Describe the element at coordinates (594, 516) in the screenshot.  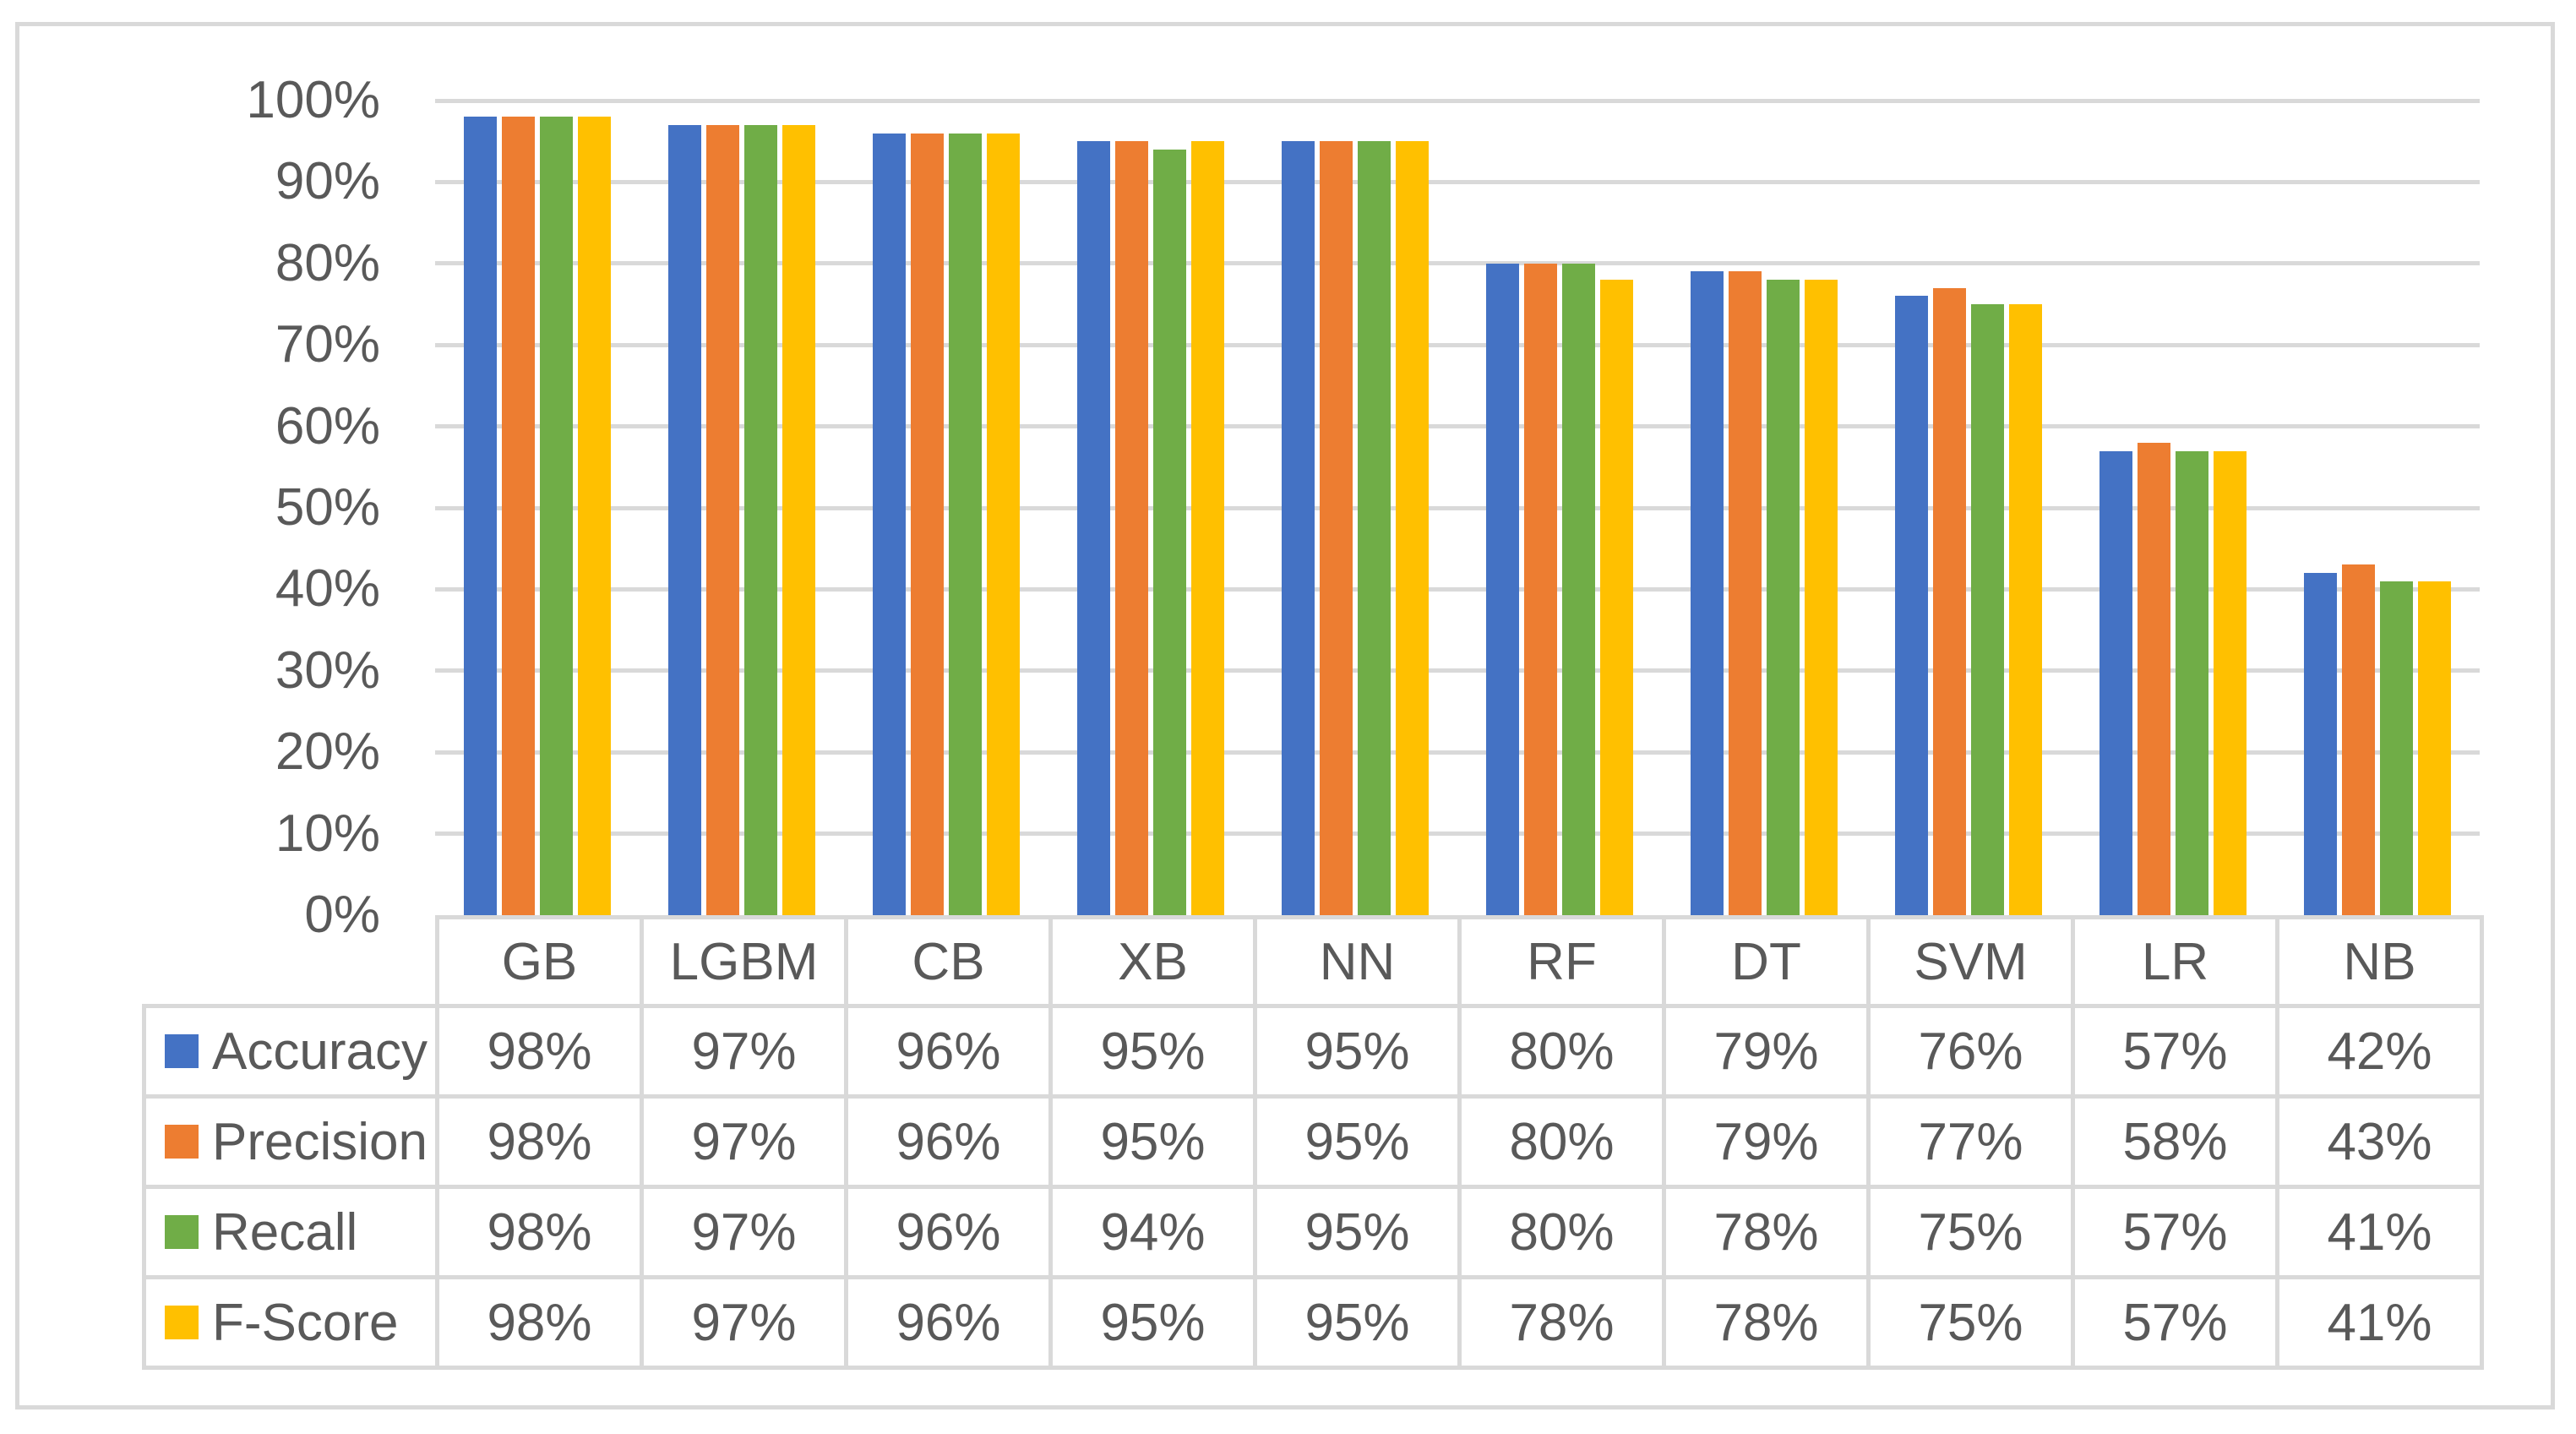
I see `bar-f-score-gb` at that location.